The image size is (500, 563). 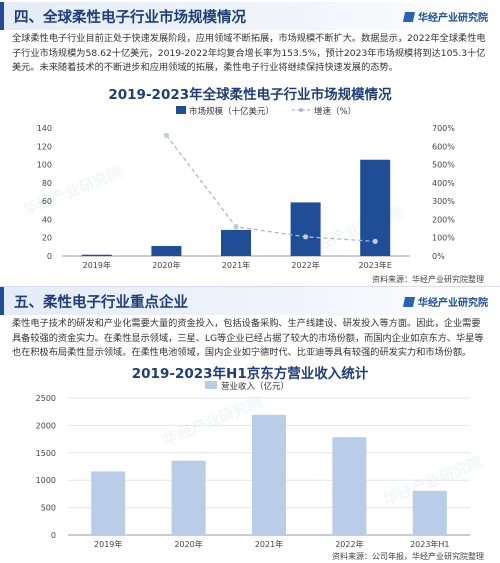 I want to click on y-tick-label: 120, so click(x=44, y=146).